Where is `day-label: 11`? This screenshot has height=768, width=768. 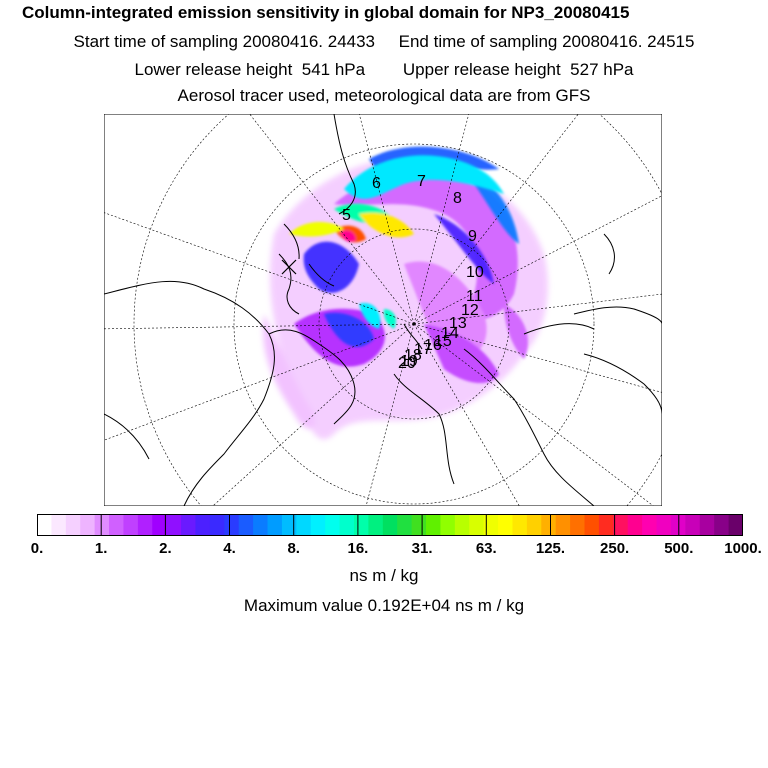 day-label: 11 is located at coordinates (474, 296).